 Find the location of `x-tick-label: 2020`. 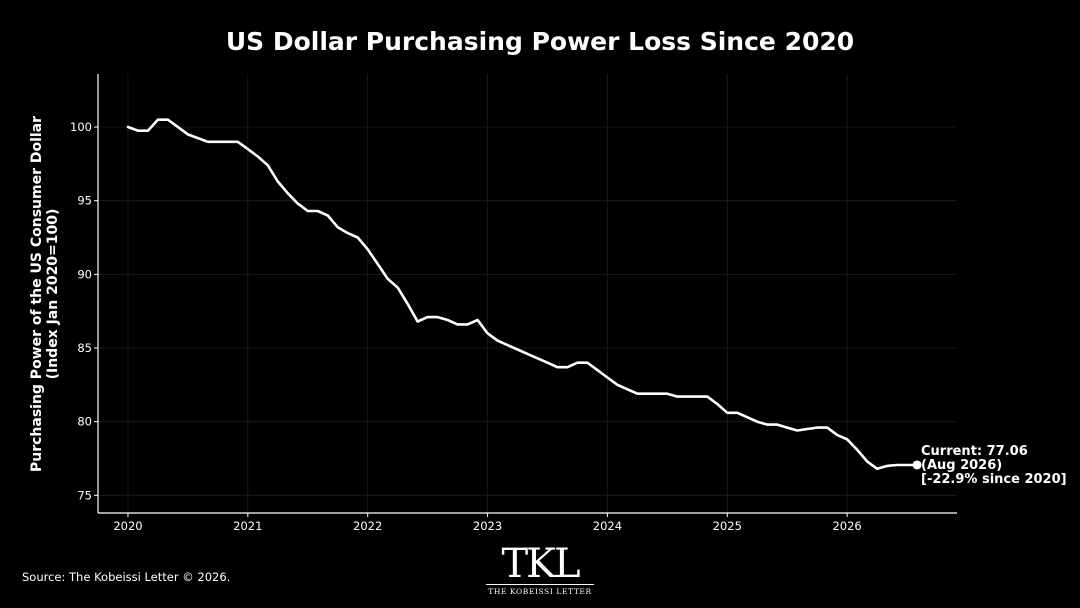

x-tick-label: 2020 is located at coordinates (127, 526).